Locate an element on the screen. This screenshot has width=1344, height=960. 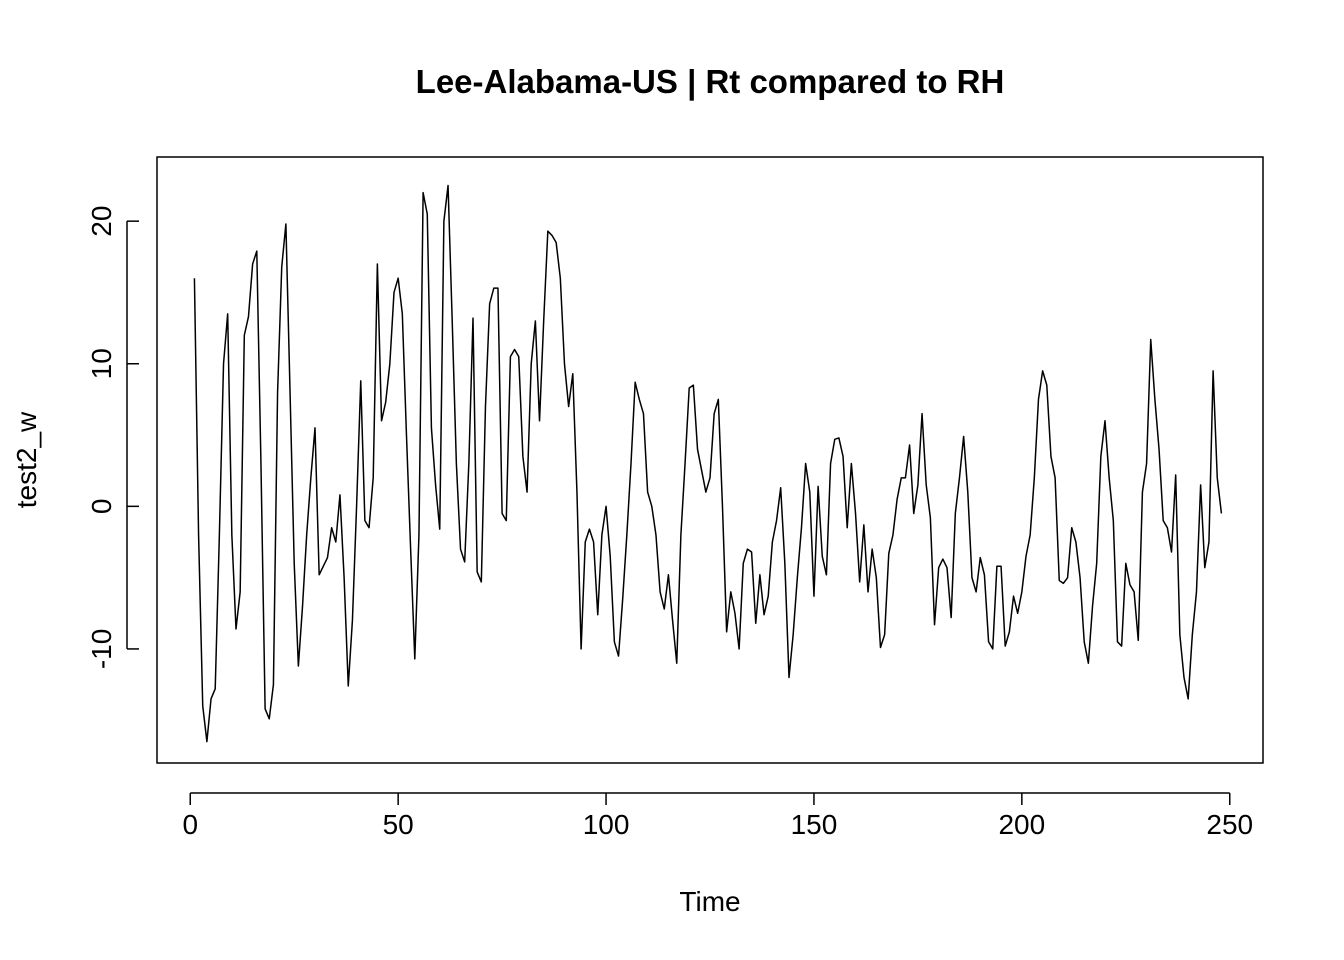
x-tick-label: 150 is located at coordinates (814, 824).